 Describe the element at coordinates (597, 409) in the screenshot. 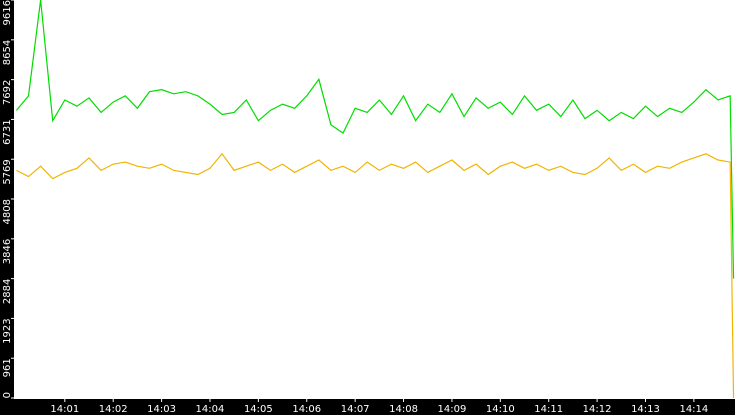

I see `x-tick-label: 14:12` at that location.